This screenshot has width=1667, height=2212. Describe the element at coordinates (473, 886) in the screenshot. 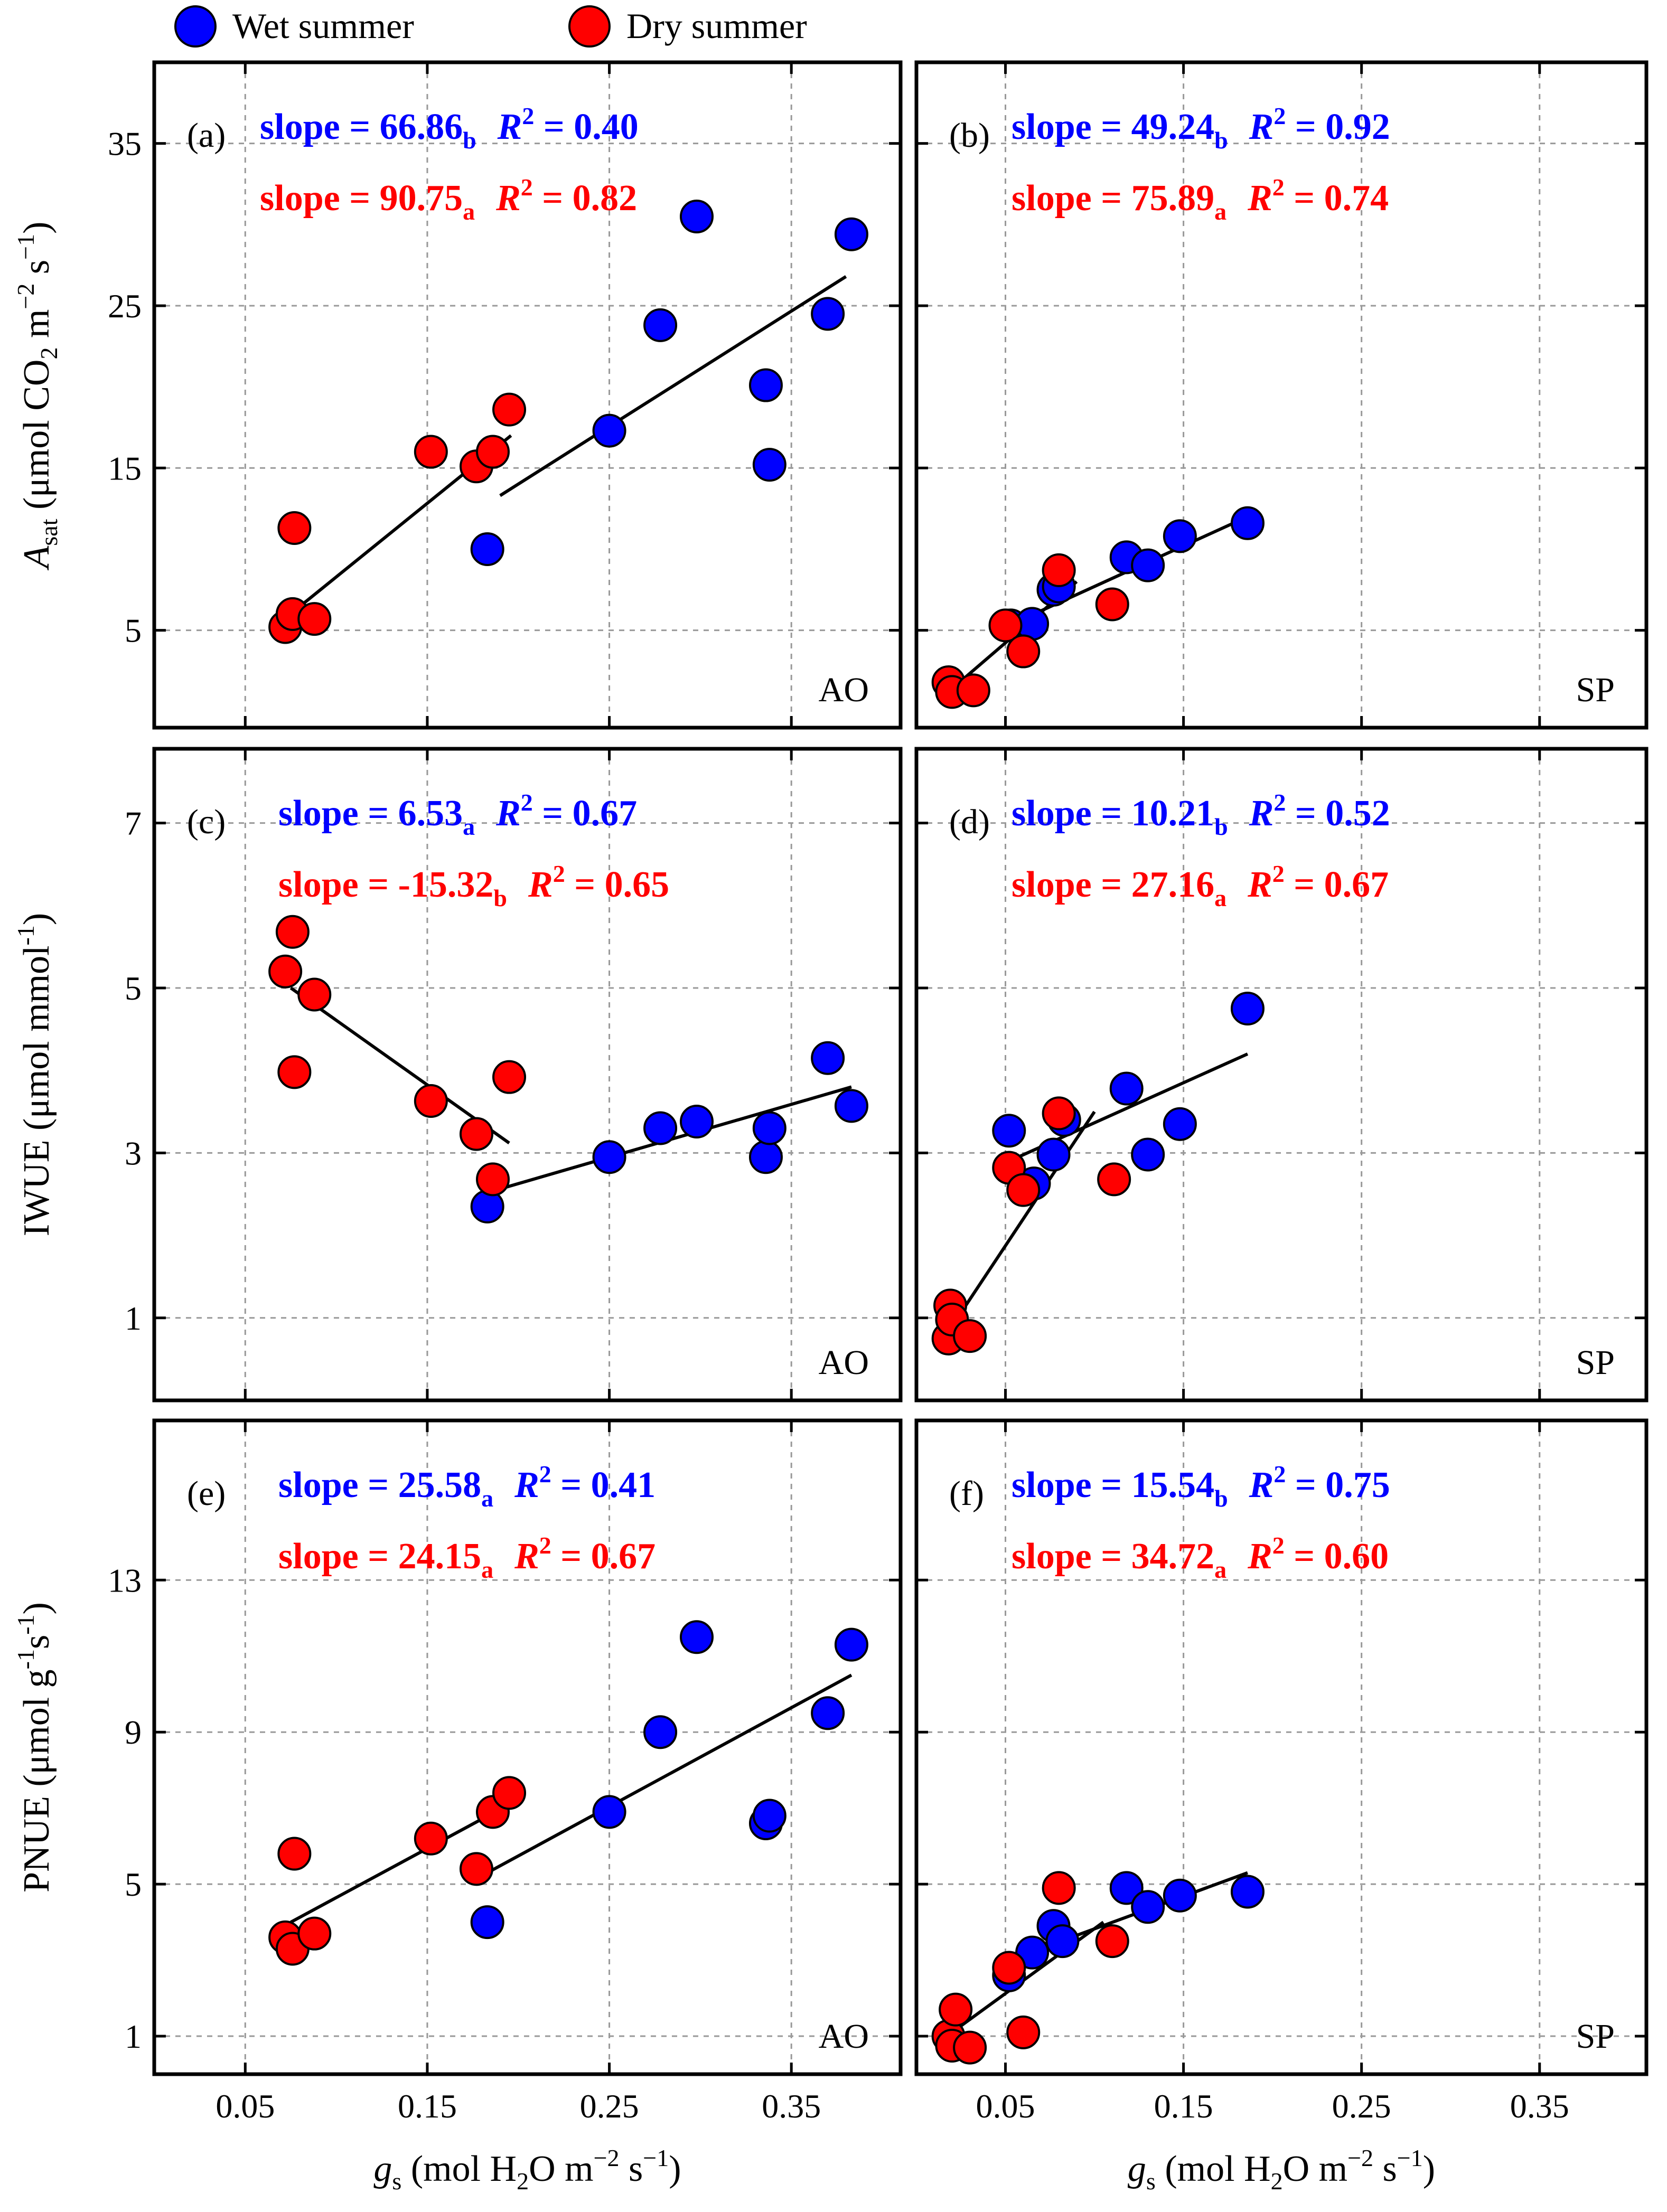

I see `slope-annotation-dry: slope = -15.32b R2 = 0.65` at that location.